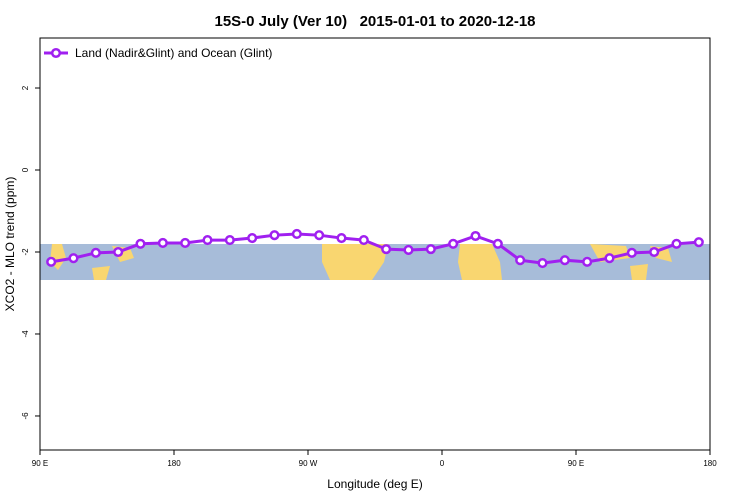 The image size is (750, 500). Describe the element at coordinates (442, 463) in the screenshot. I see `x-tick-label: 0` at that location.